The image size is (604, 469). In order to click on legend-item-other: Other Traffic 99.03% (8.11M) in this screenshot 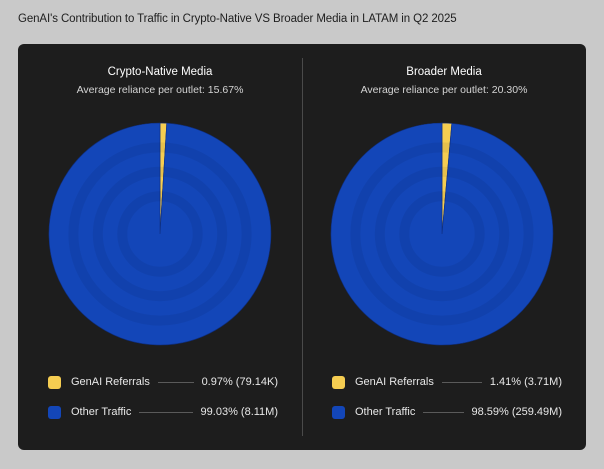, I will do `click(163, 412)`.